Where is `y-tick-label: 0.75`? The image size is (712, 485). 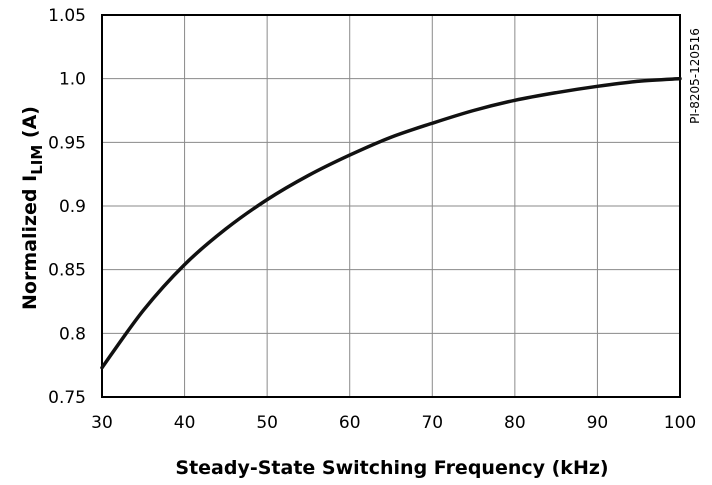 y-tick-label: 0.75 is located at coordinates (67, 398).